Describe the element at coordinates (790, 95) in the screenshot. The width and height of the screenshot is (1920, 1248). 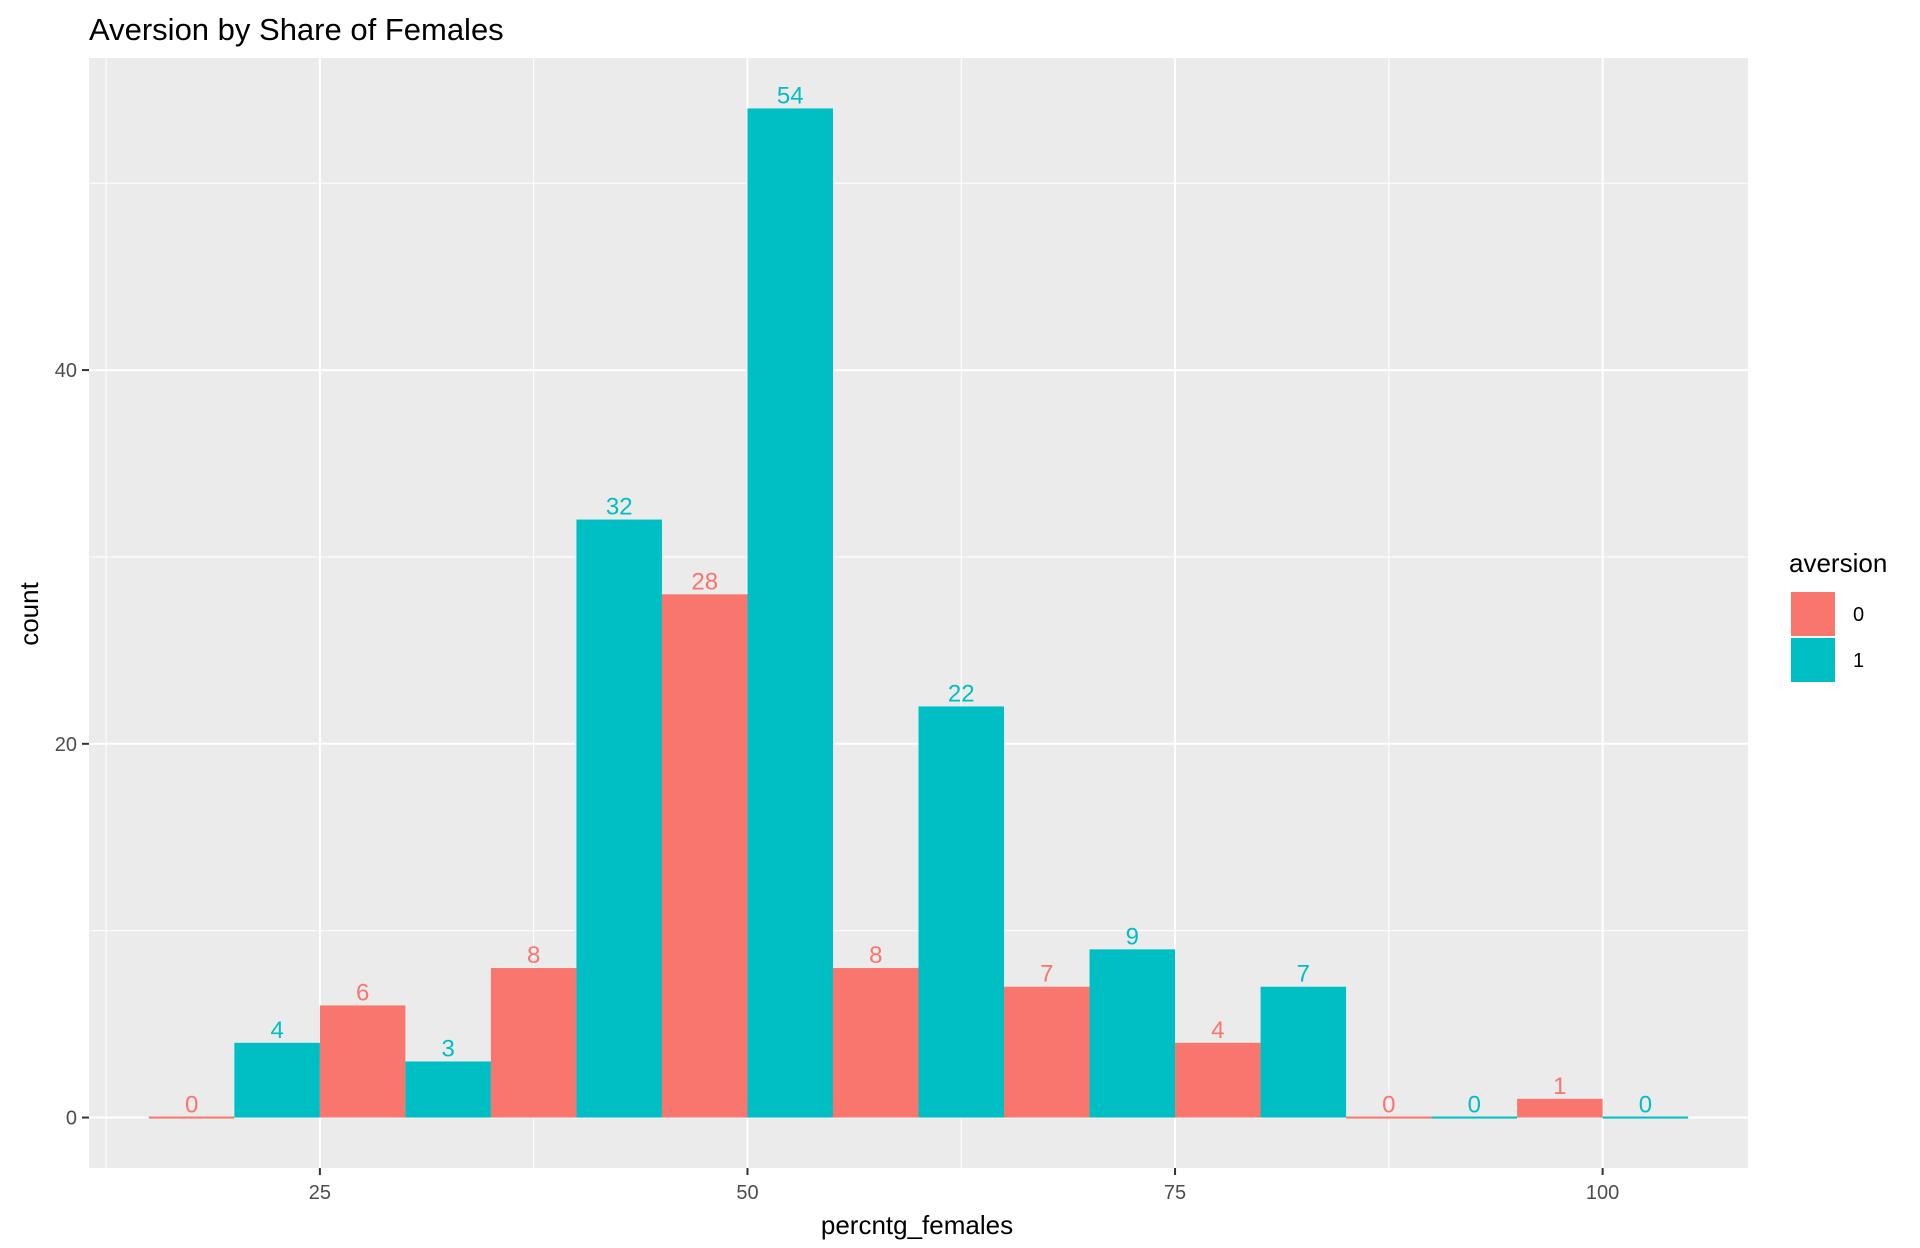
I see `bar-value-label: 54` at that location.